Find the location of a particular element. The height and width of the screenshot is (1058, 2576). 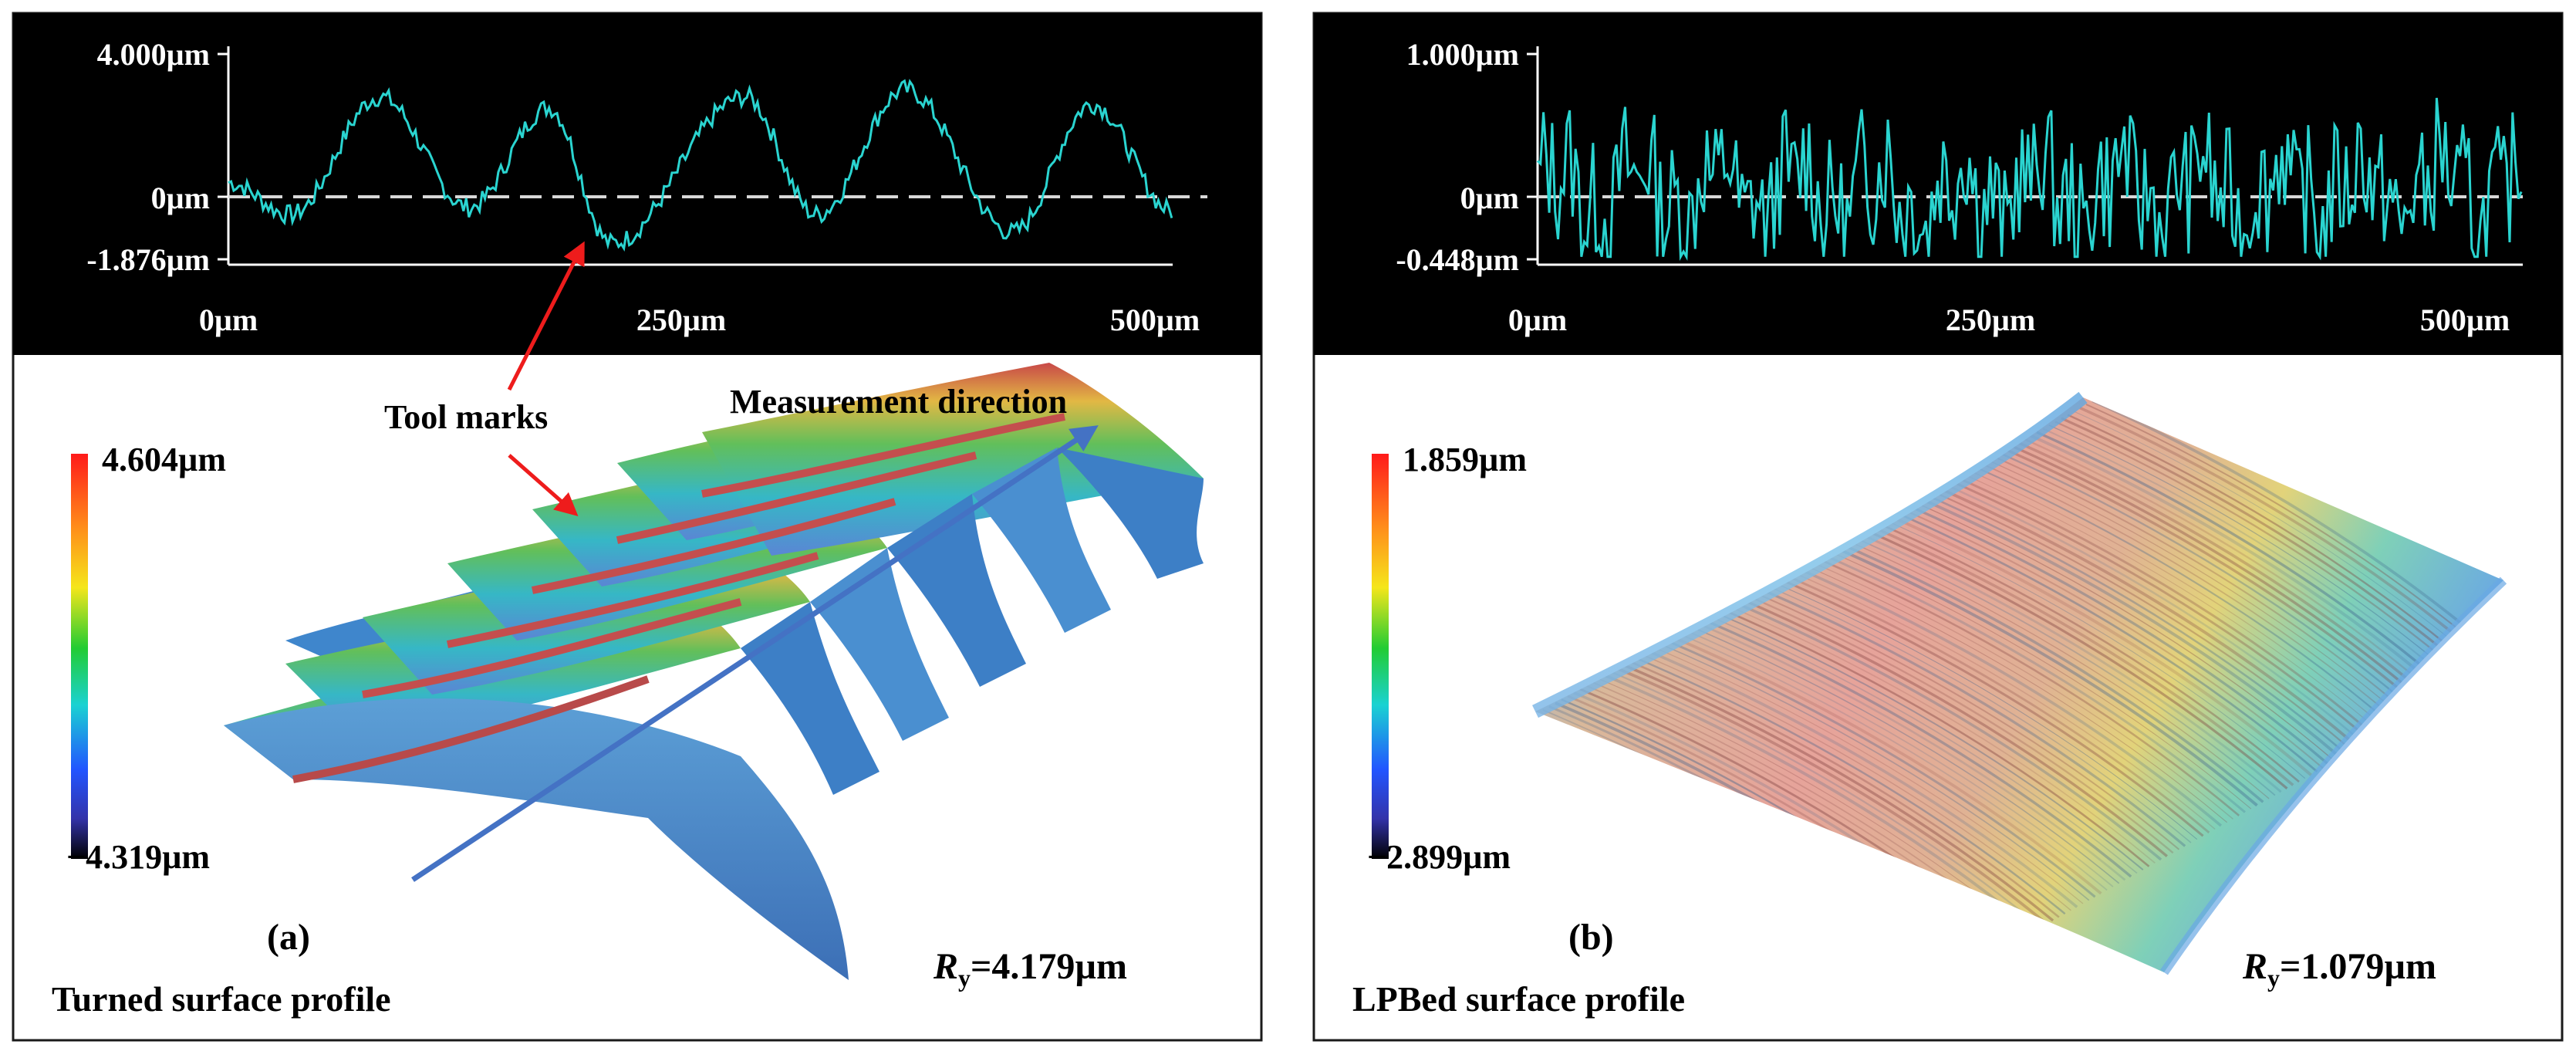

panel-b-surface-left-edge is located at coordinates (1810, 554).